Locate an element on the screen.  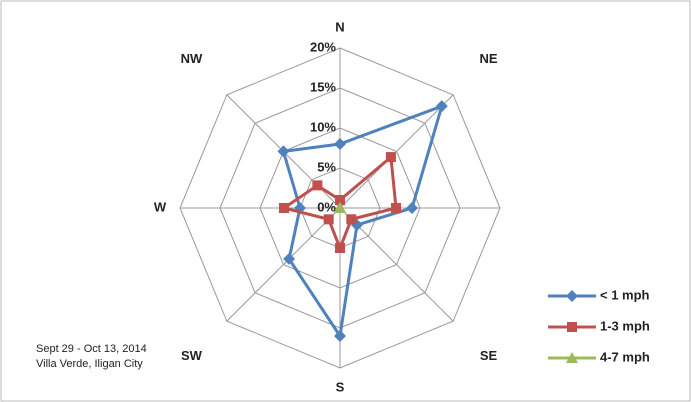
axis-label: NE is located at coordinates (488, 58).